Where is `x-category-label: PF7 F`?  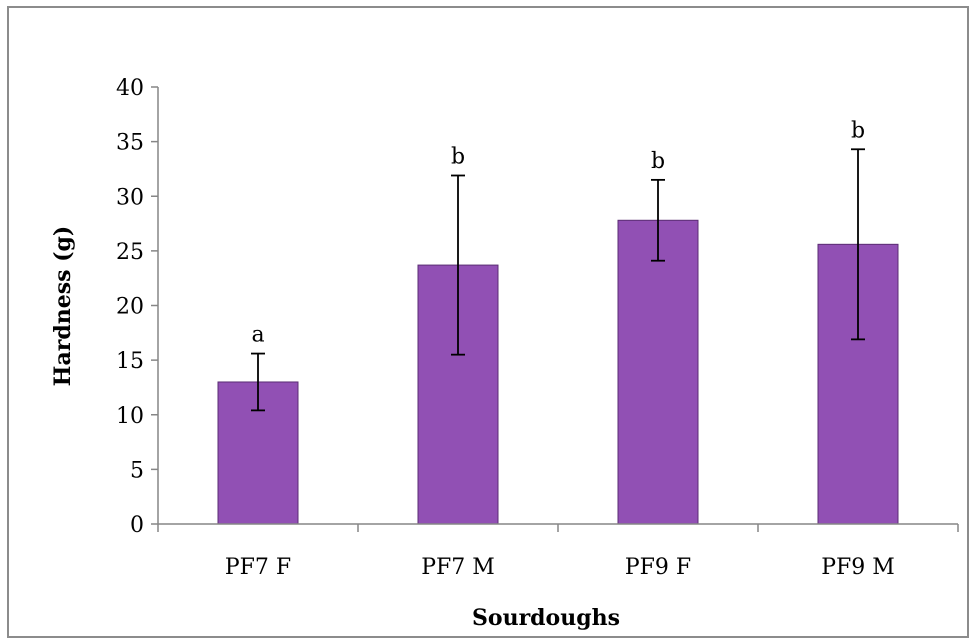 x-category-label: PF7 F is located at coordinates (258, 567).